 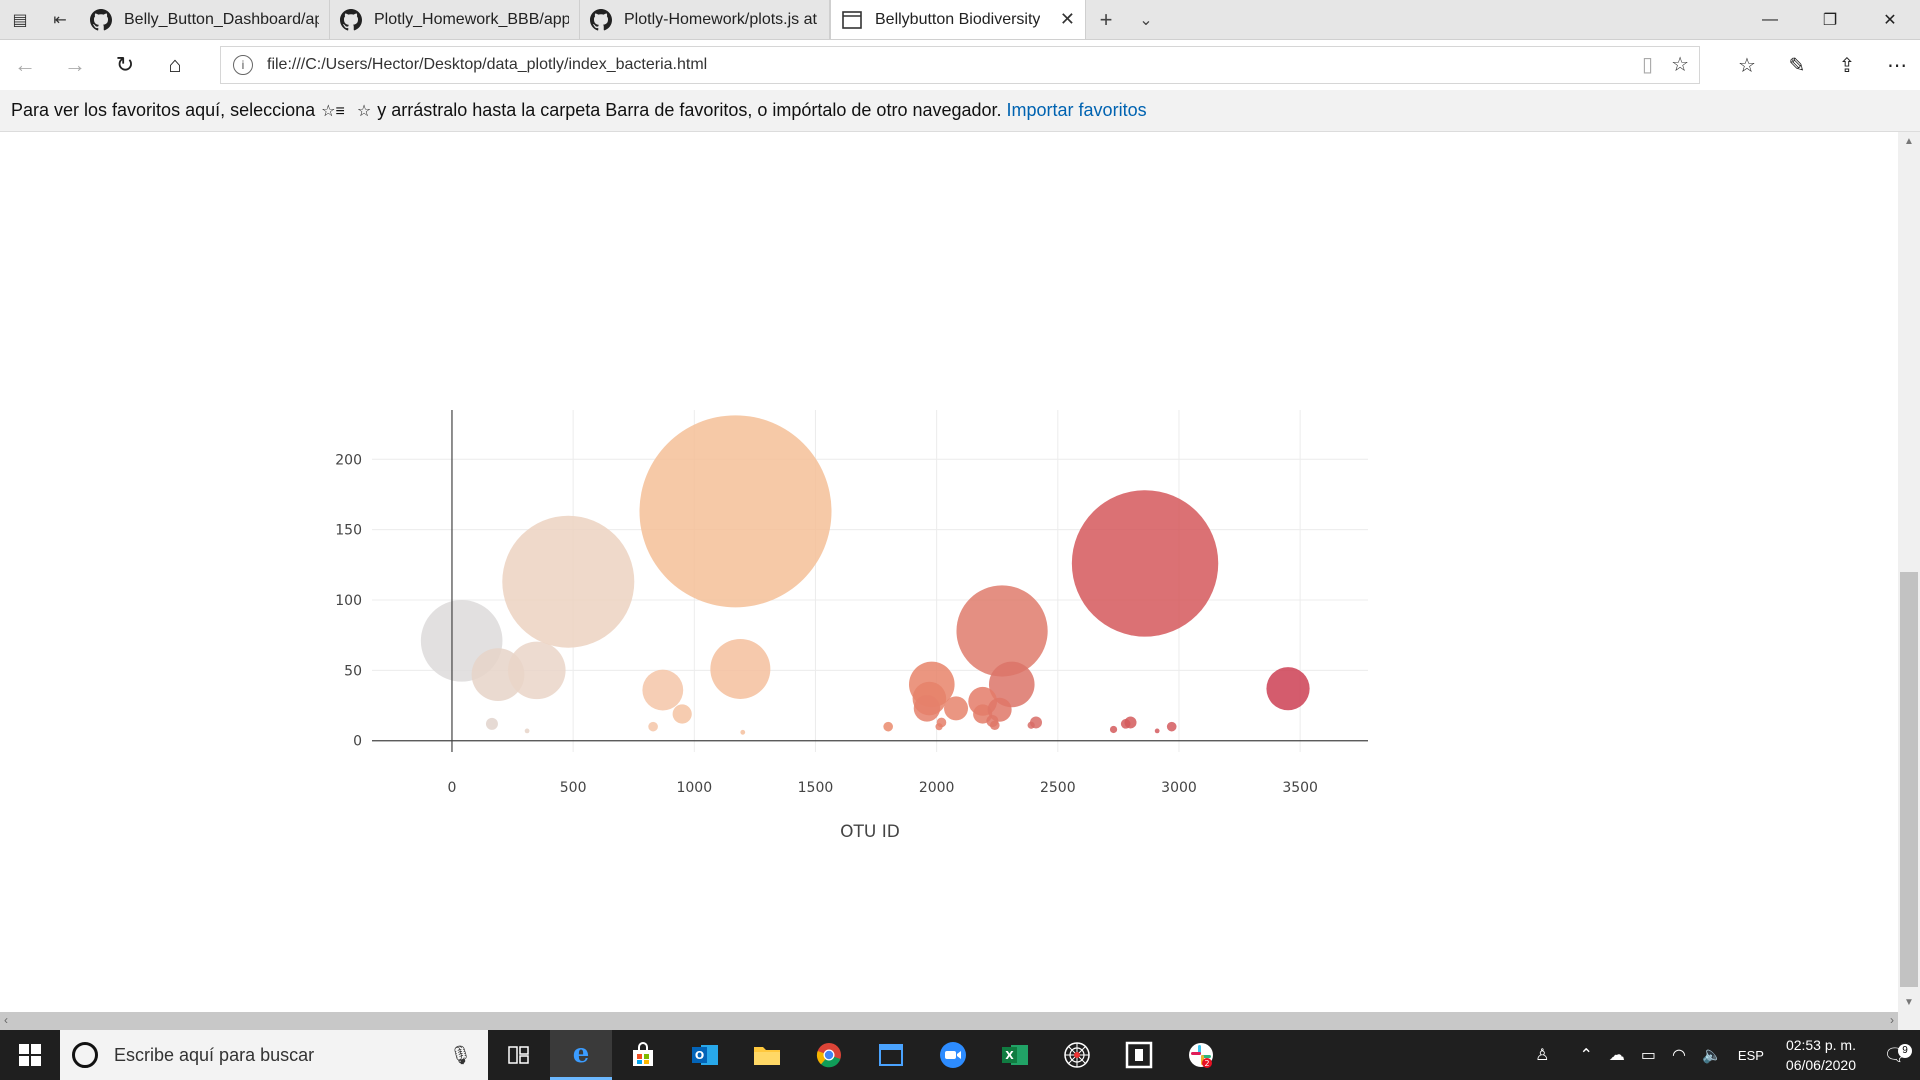 What do you see at coordinates (1680, 65) in the screenshot?
I see `favorite-star-icon: ☆` at bounding box center [1680, 65].